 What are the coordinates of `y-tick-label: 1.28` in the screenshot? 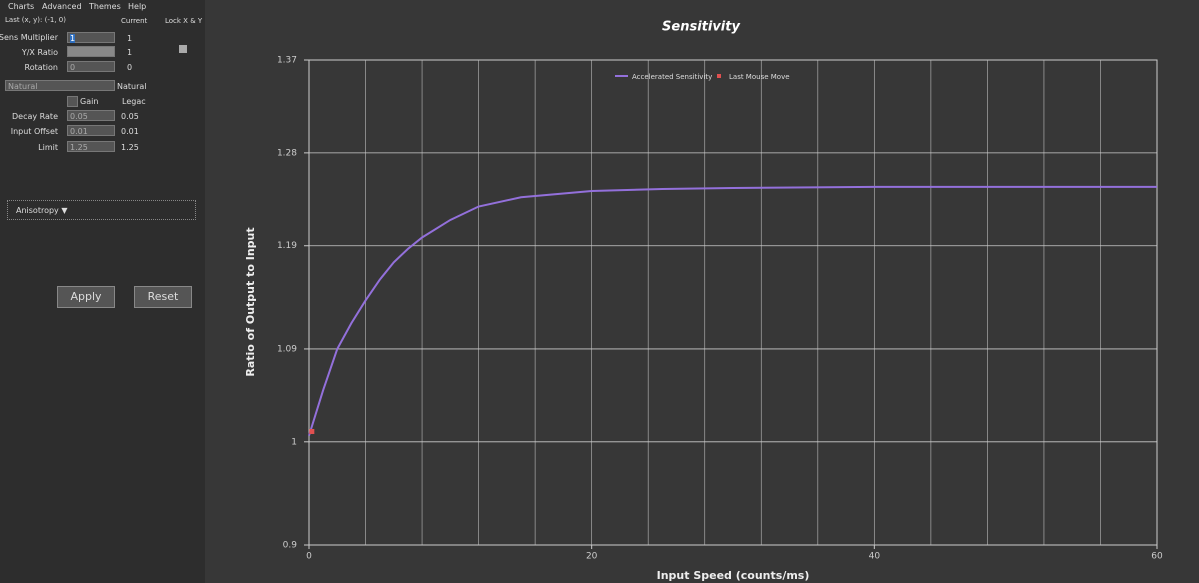 It's located at (287, 153).